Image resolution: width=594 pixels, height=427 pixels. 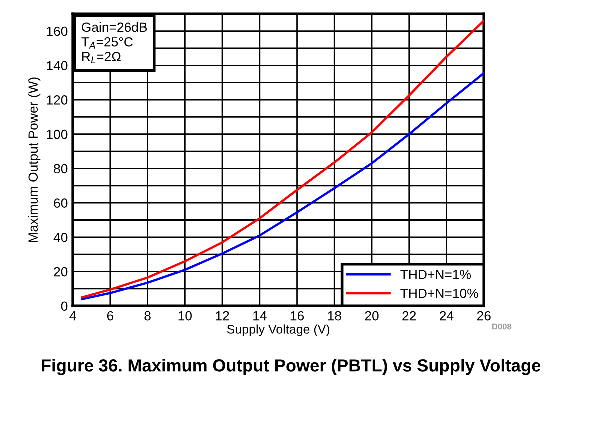 I want to click on x-tick-label: 26, so click(x=484, y=316).